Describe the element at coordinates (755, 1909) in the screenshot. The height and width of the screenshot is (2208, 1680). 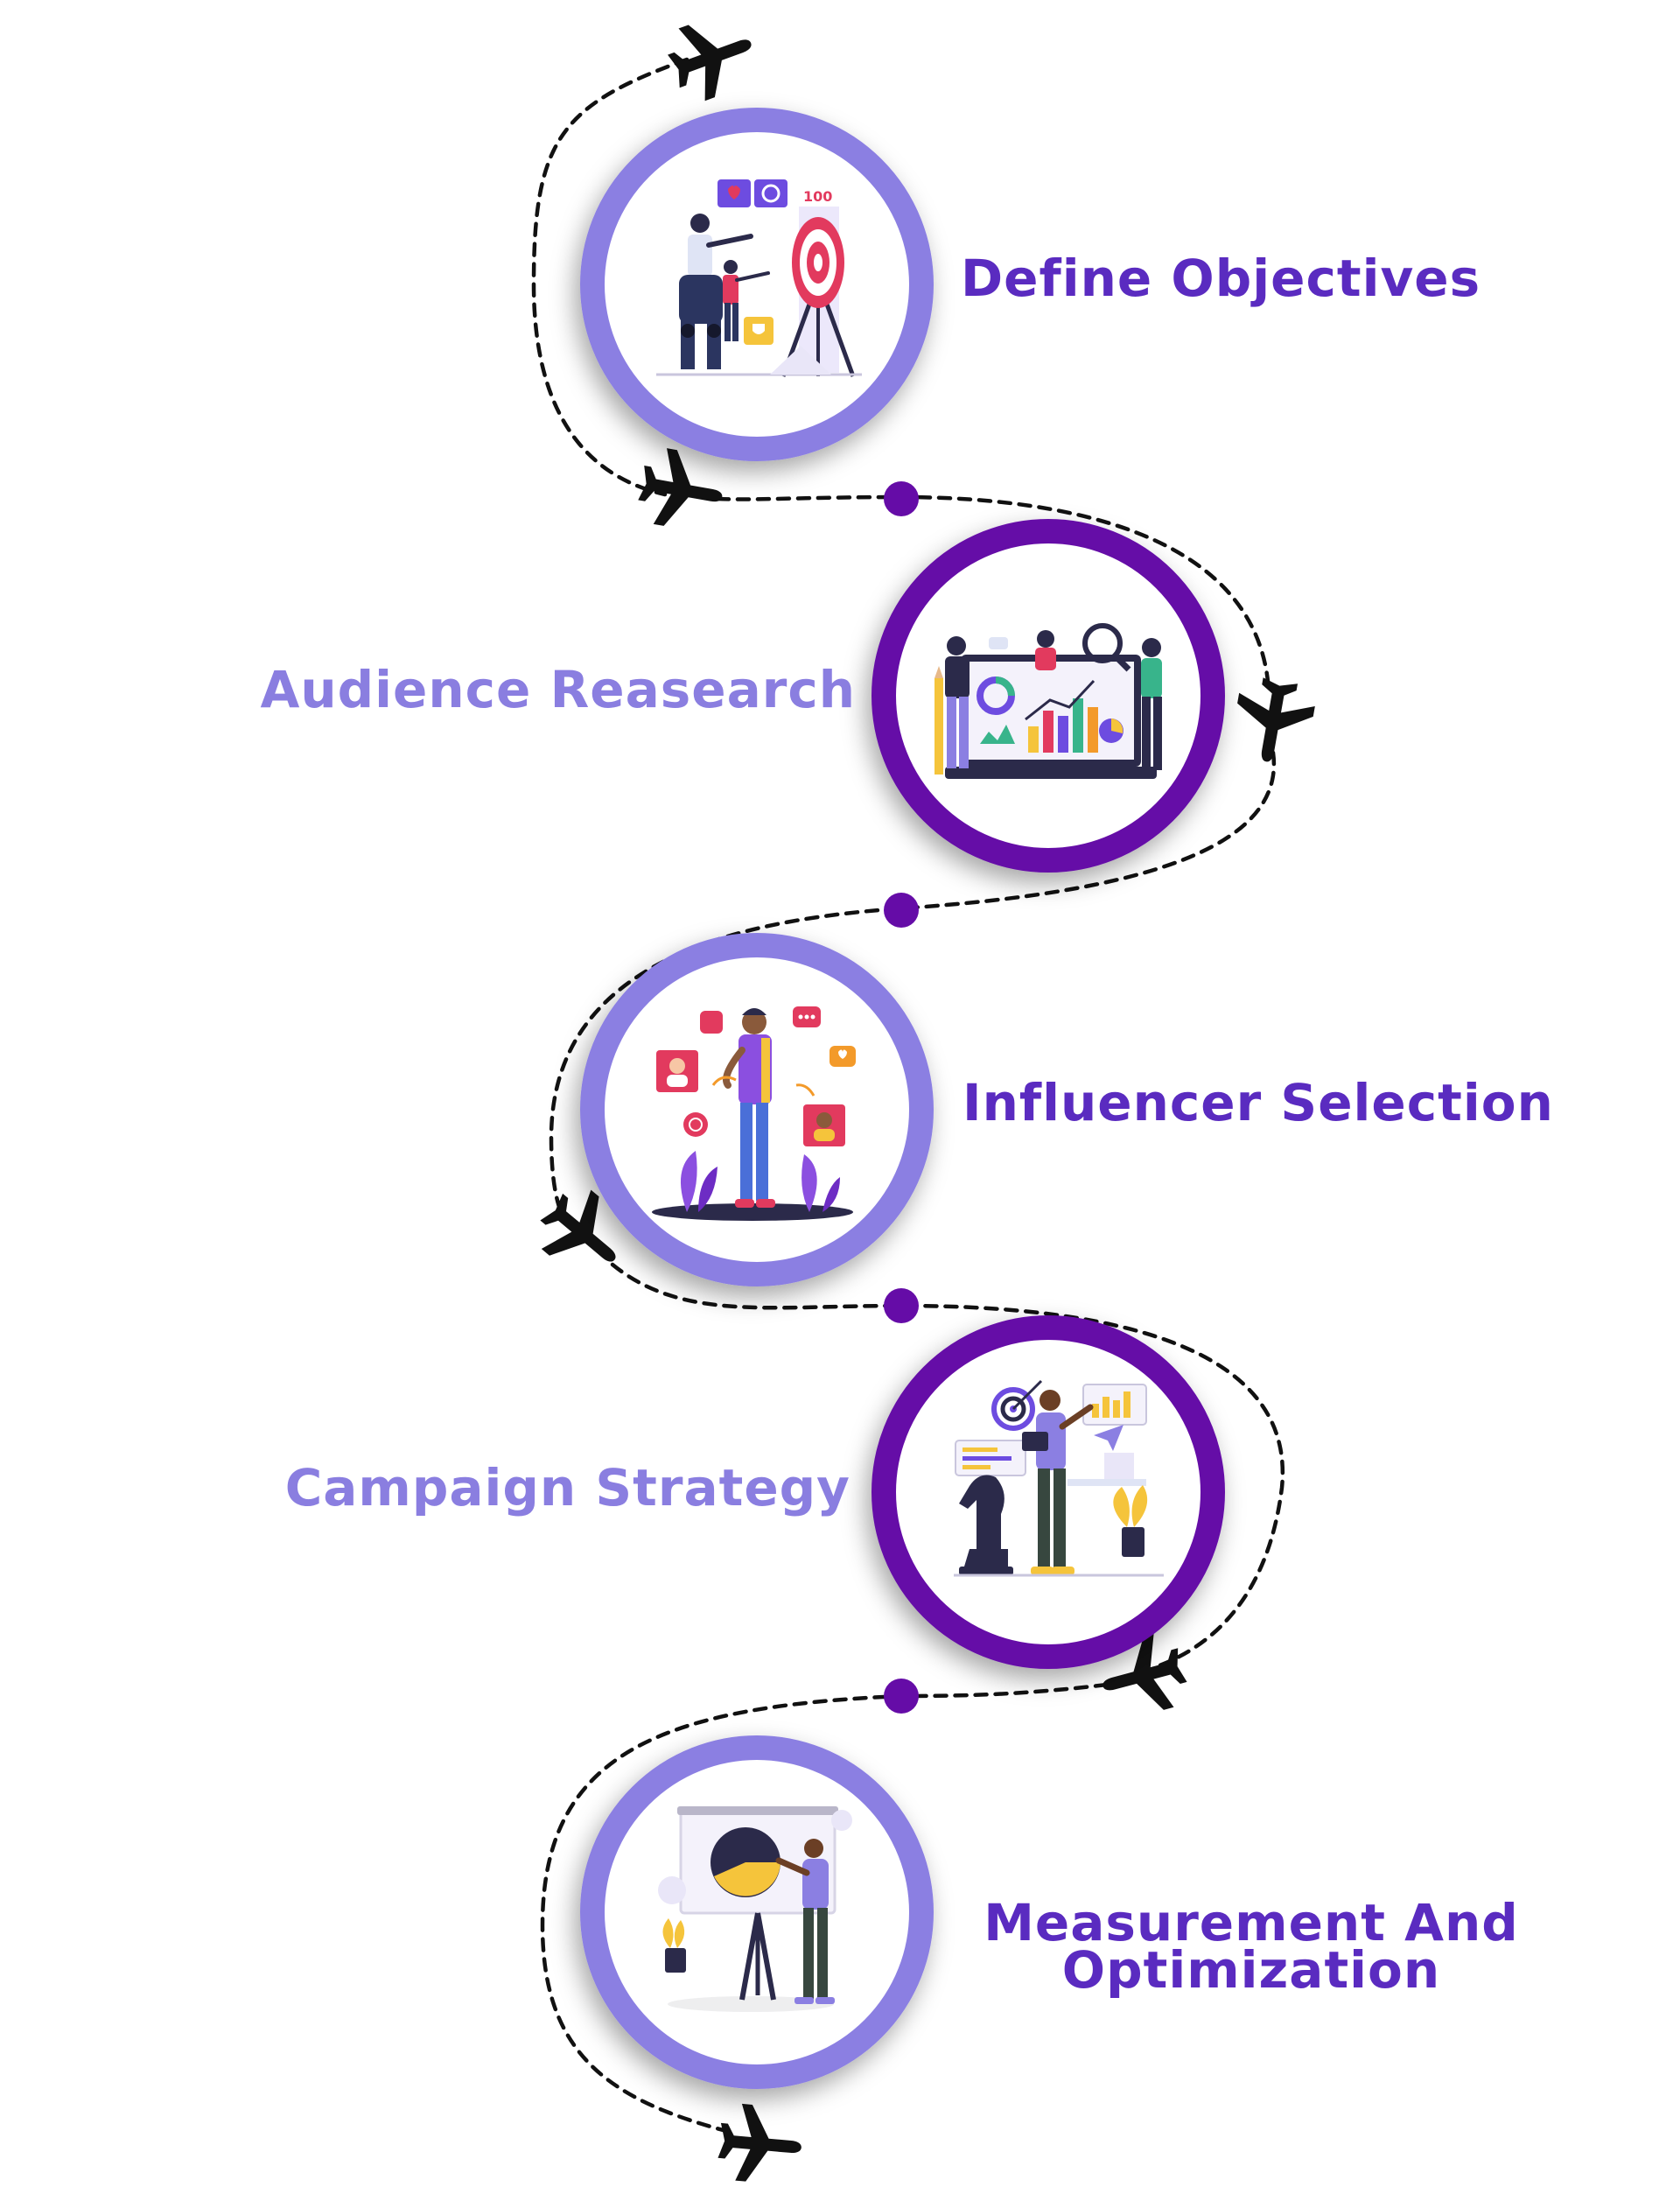
I see `pie-chart-presentation-illustration` at that location.